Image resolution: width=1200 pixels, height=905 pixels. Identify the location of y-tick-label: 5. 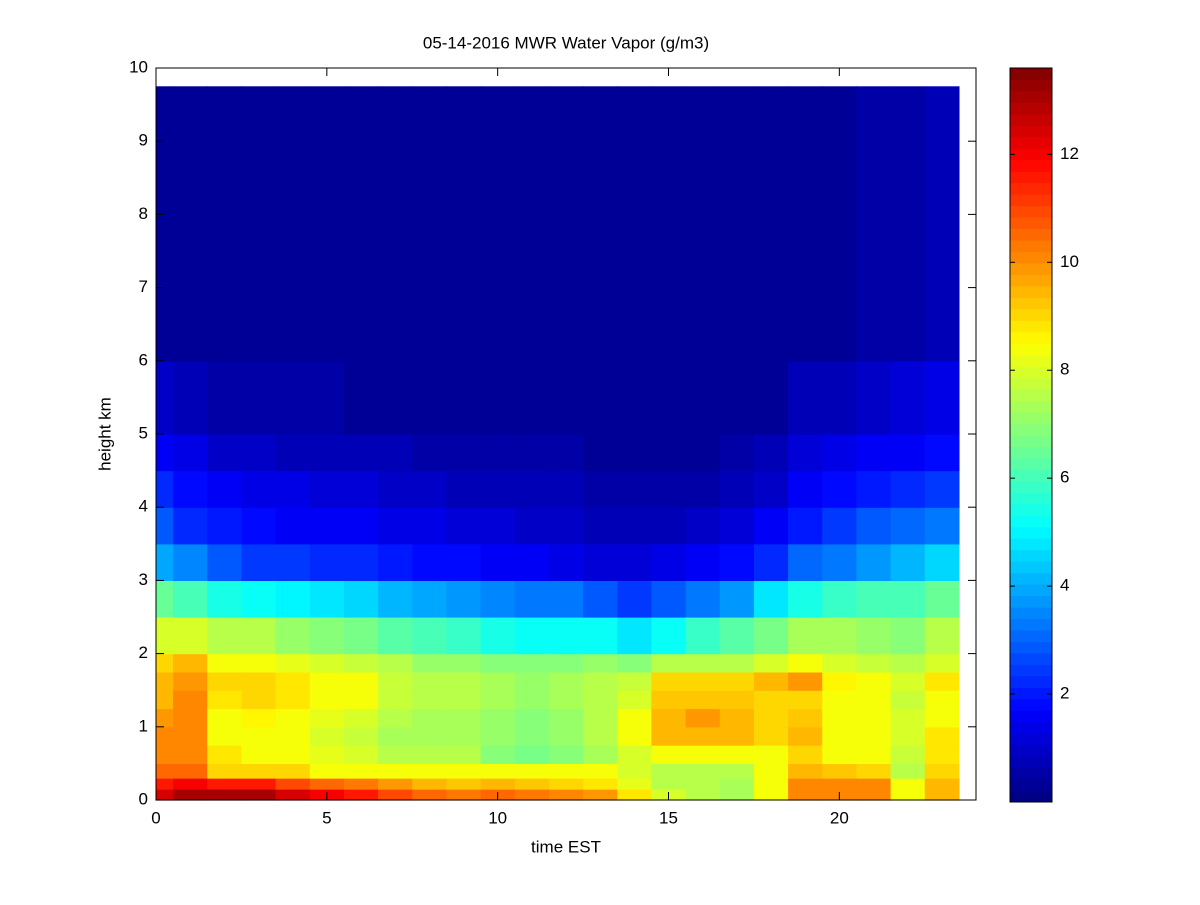
(143, 432).